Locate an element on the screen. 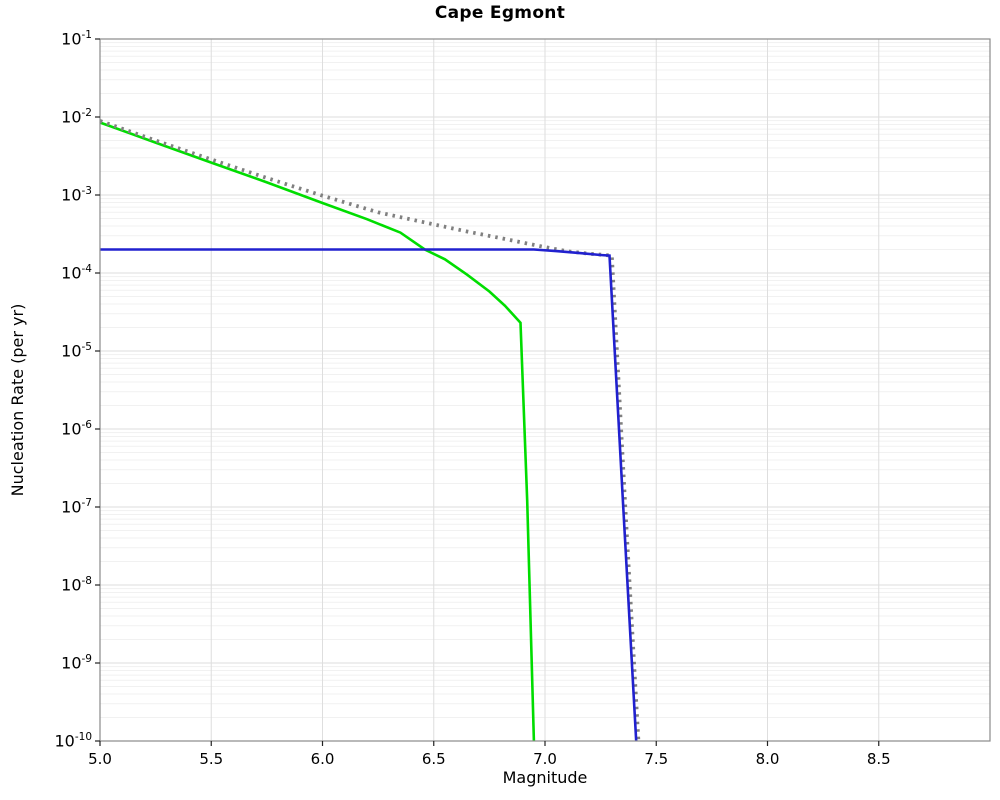 The width and height of the screenshot is (1000, 800). x-axis-label: Magnitude is located at coordinates (545, 777).